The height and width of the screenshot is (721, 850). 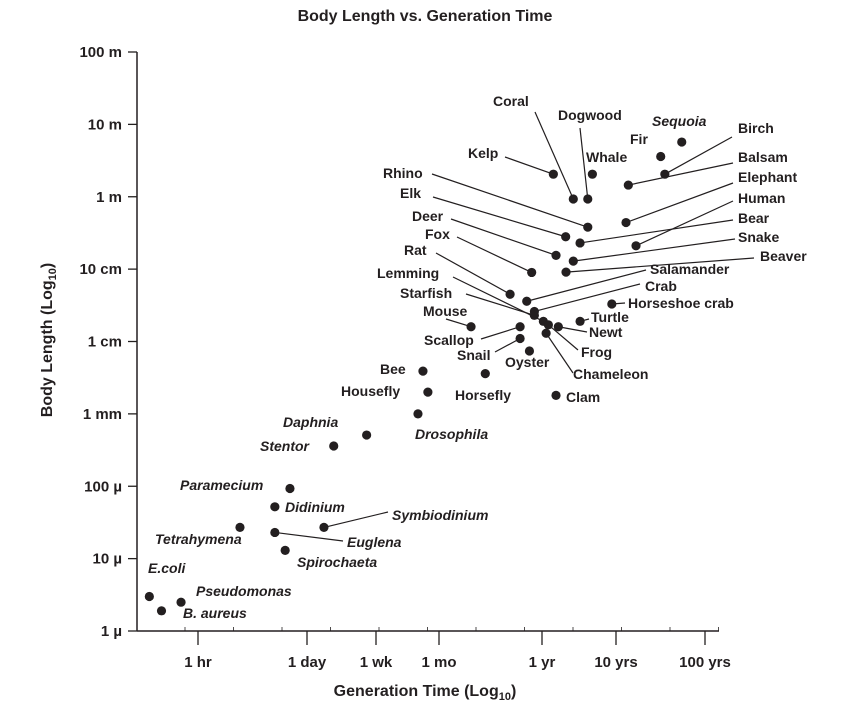 I want to click on x-axis-title: Generation Time (Log10), so click(x=425, y=693).